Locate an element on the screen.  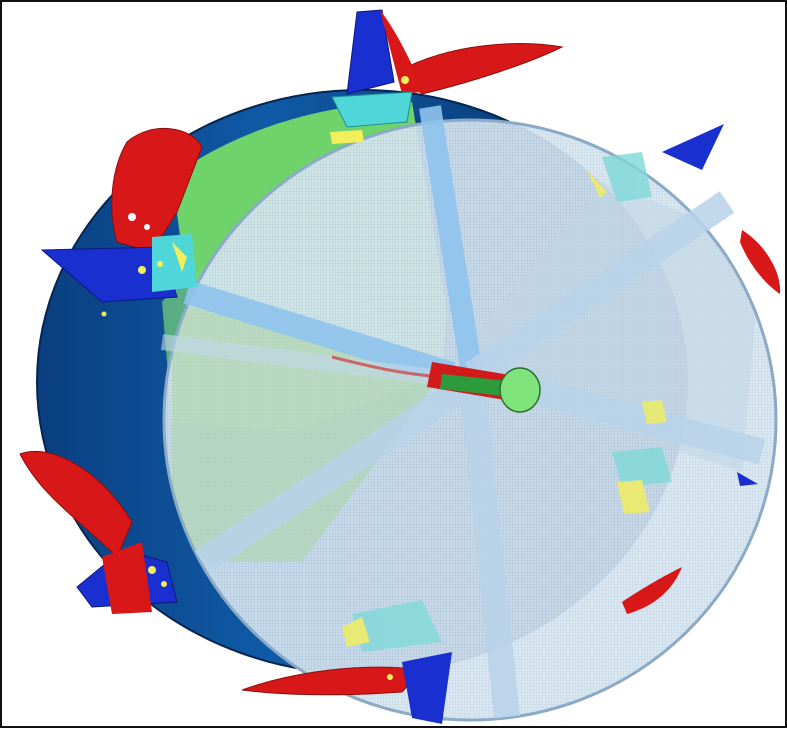
blade-top is located at coordinates (376, 76).